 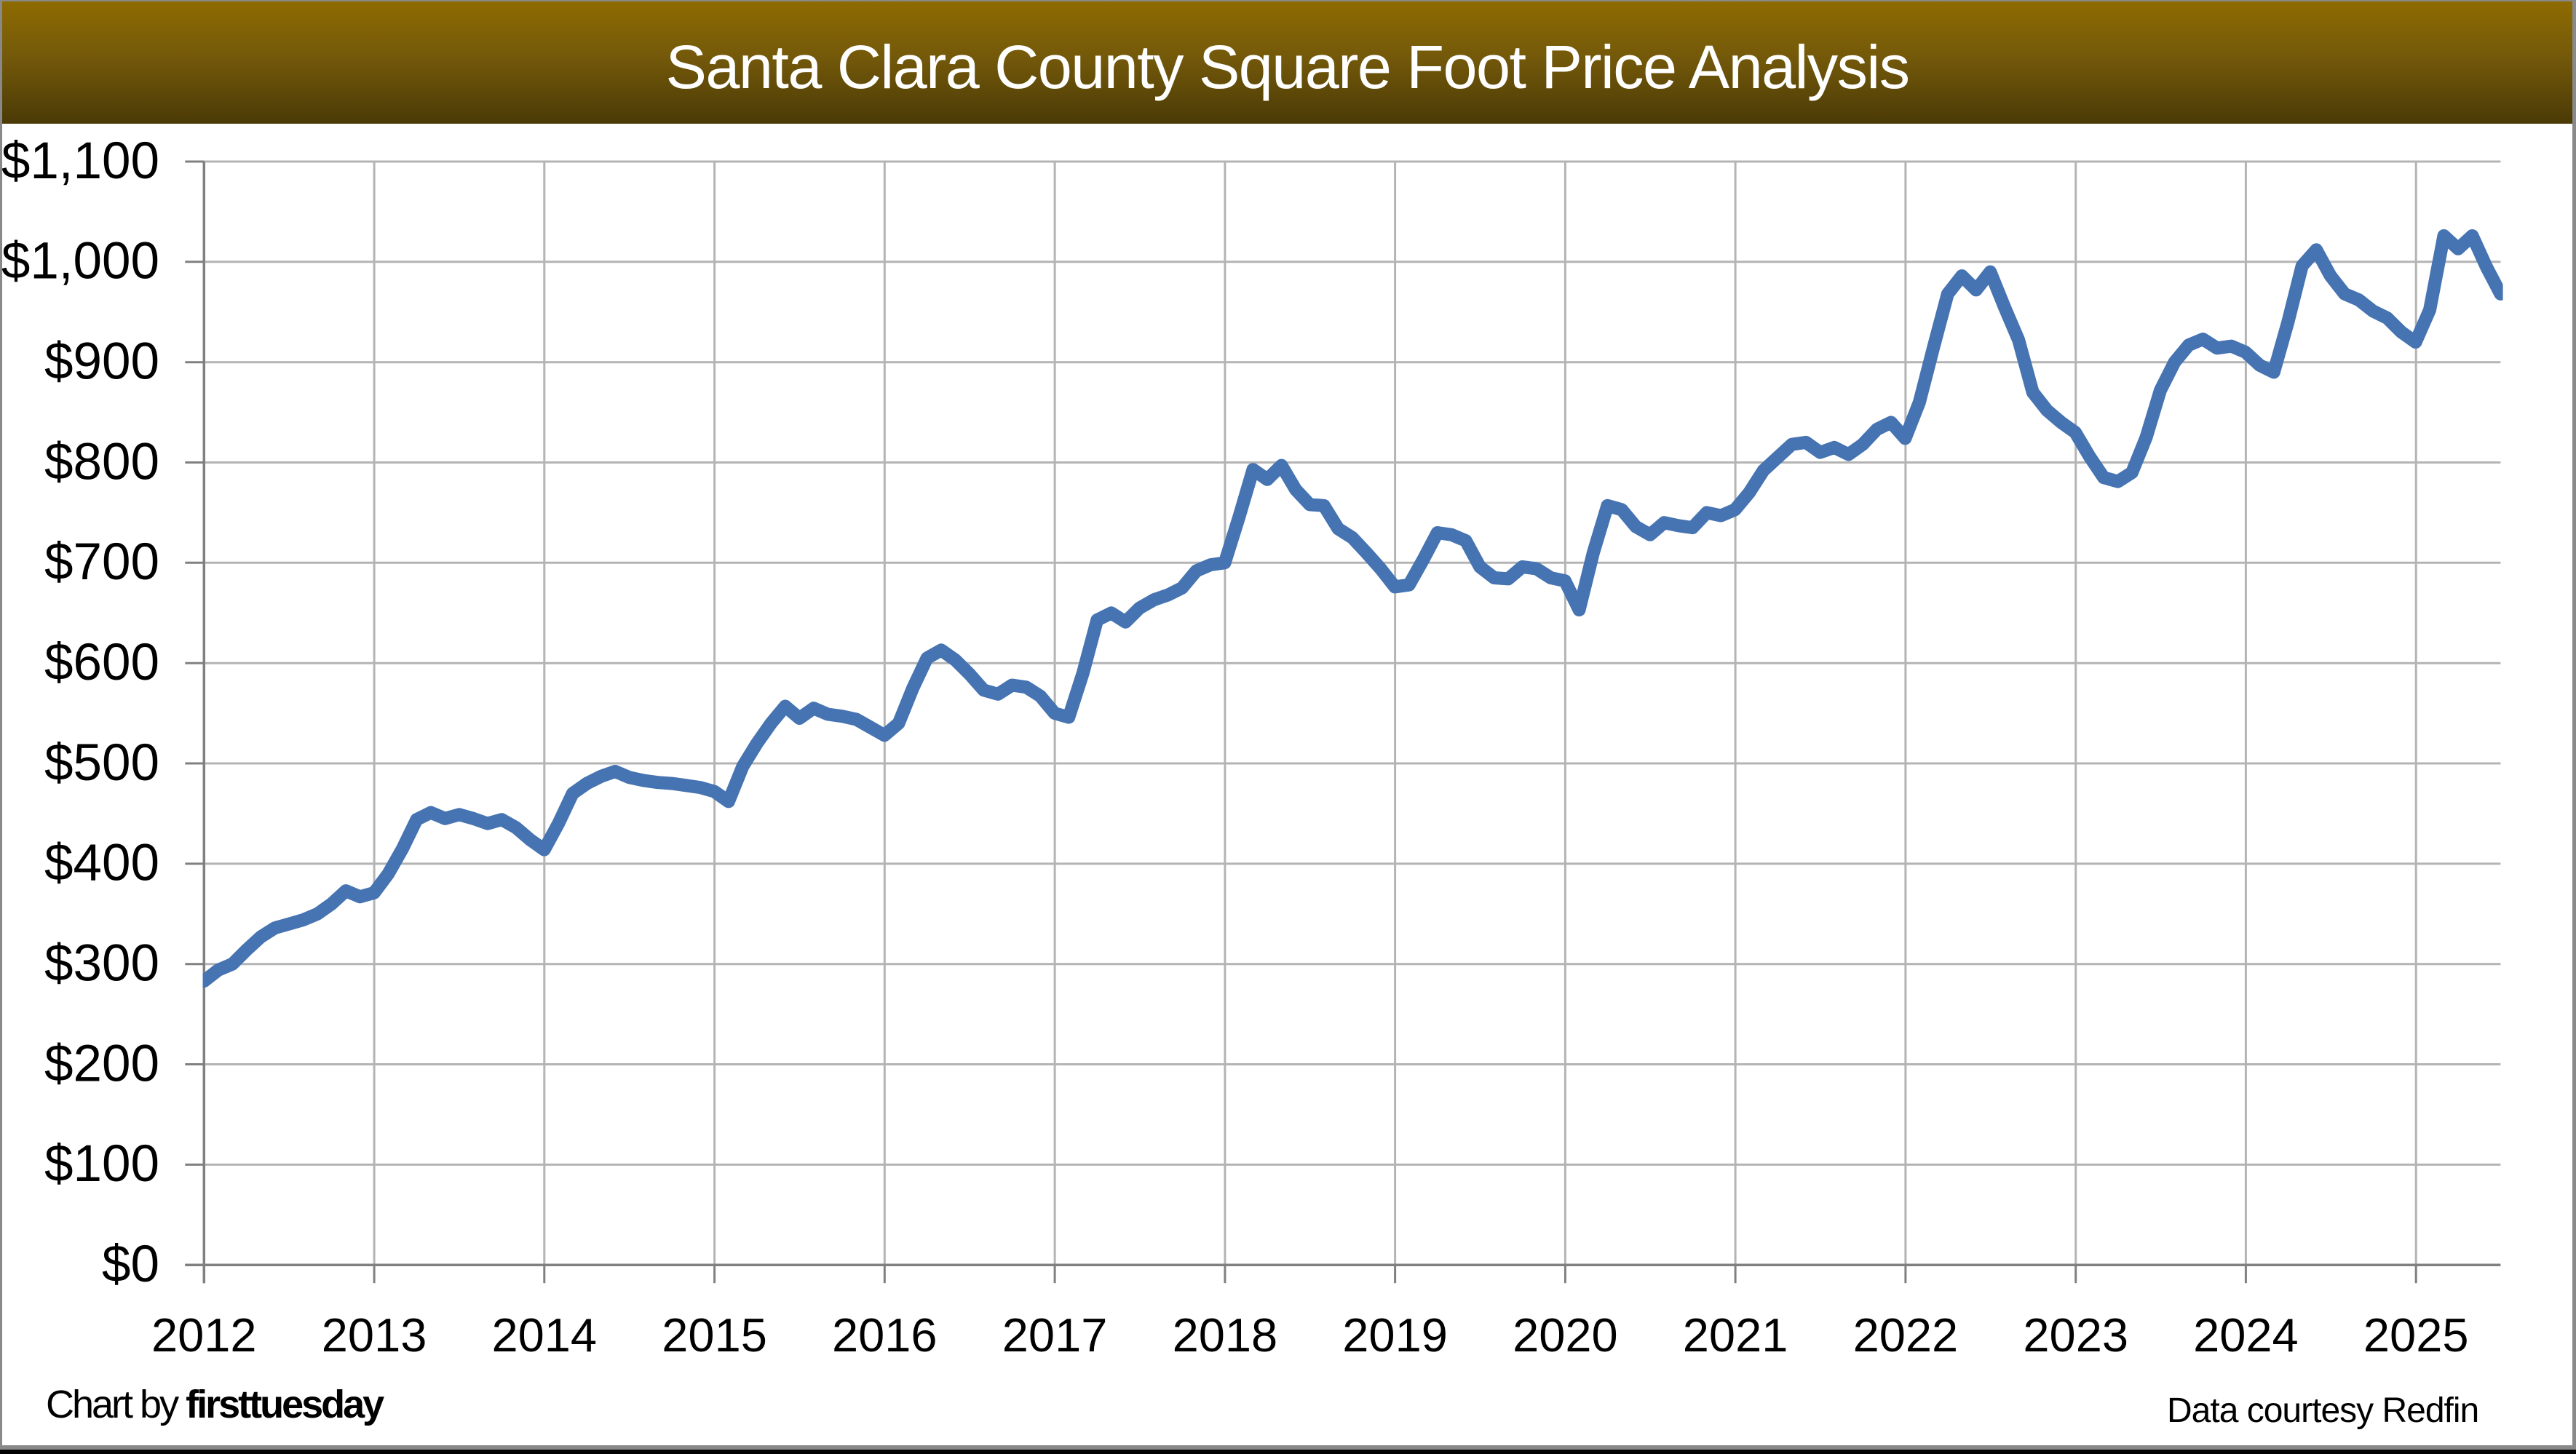 What do you see at coordinates (1735, 1335) in the screenshot?
I see `svg-text: 2021` at bounding box center [1735, 1335].